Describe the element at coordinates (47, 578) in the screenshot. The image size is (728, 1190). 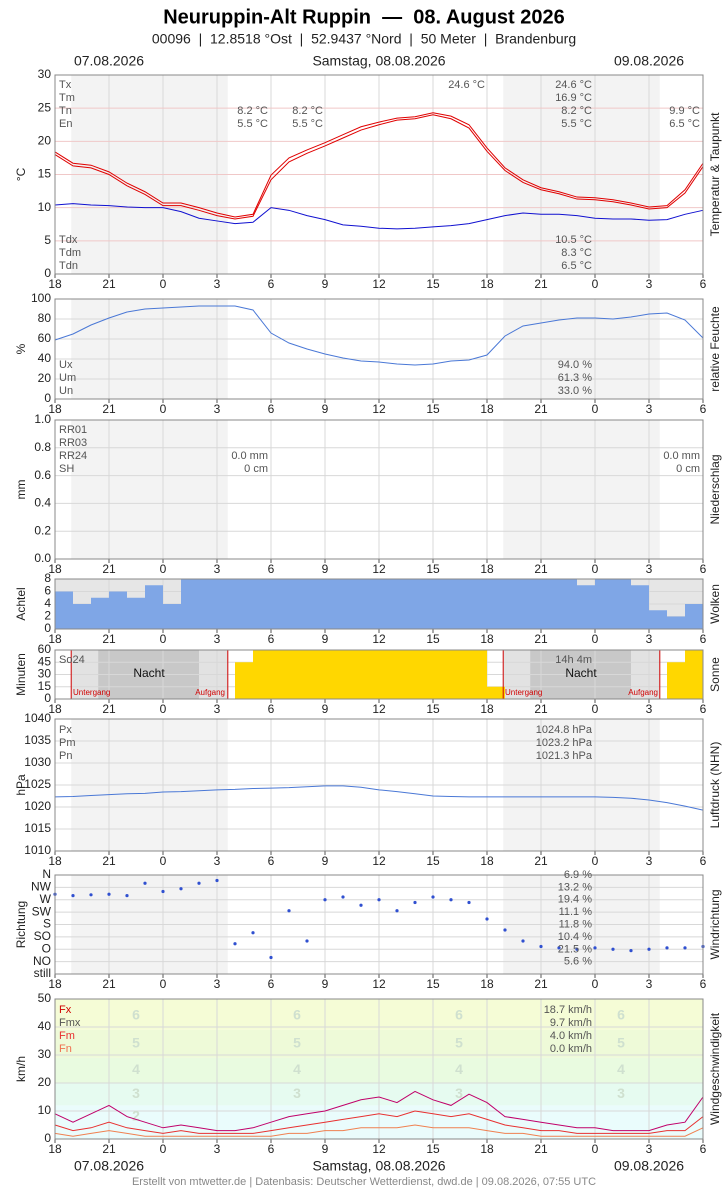
I see `y-tick-label: 8` at that location.